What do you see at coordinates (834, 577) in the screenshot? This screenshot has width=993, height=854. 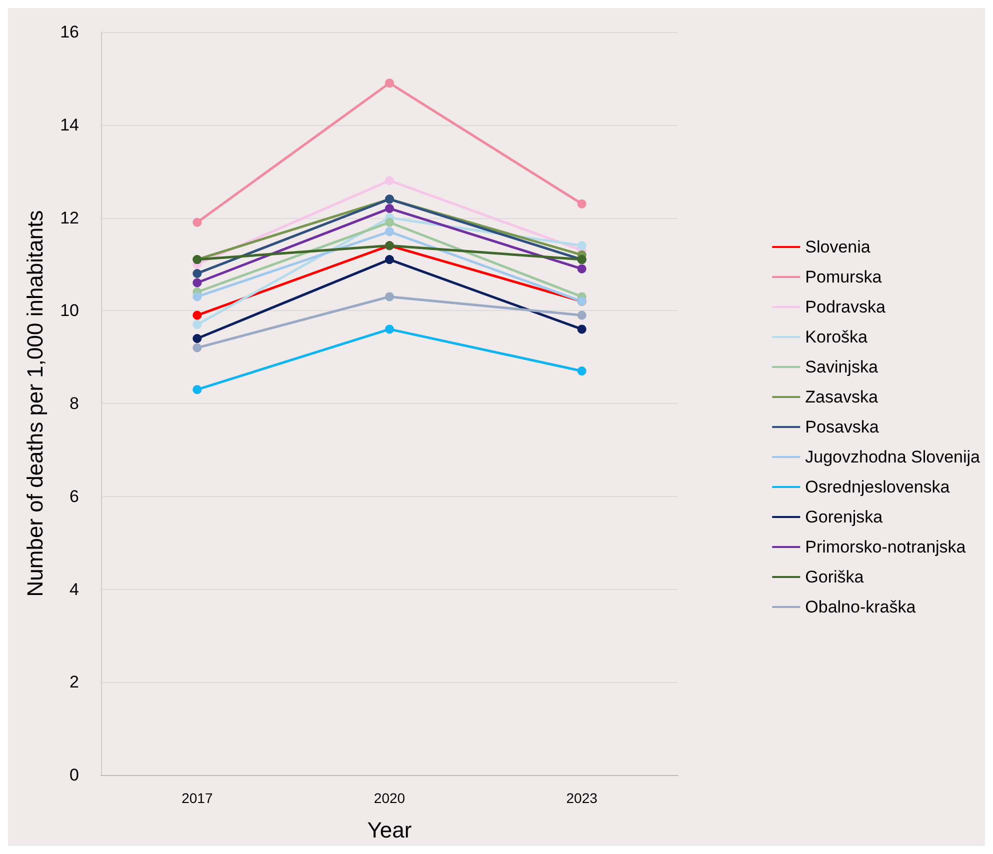 I see `legend-label: Goriška` at bounding box center [834, 577].